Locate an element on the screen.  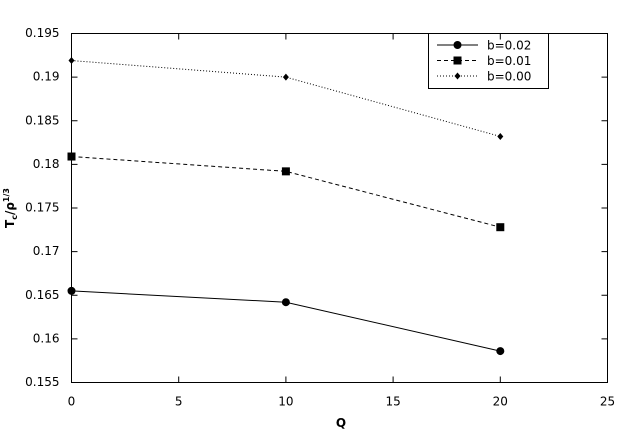
y-tick-label: 0.16 is located at coordinates (46, 338).